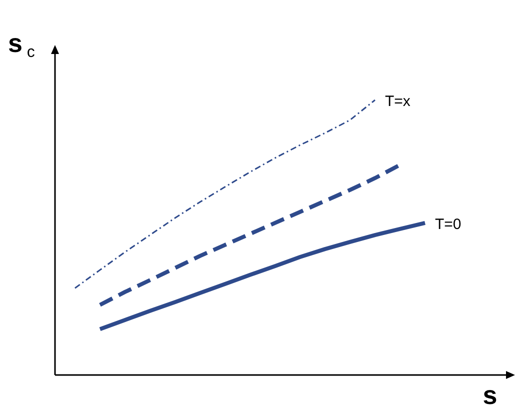 This screenshot has height=409, width=516. What do you see at coordinates (21, 44) in the screenshot?
I see `y-axis-title: s$_{c}$` at bounding box center [21, 44].